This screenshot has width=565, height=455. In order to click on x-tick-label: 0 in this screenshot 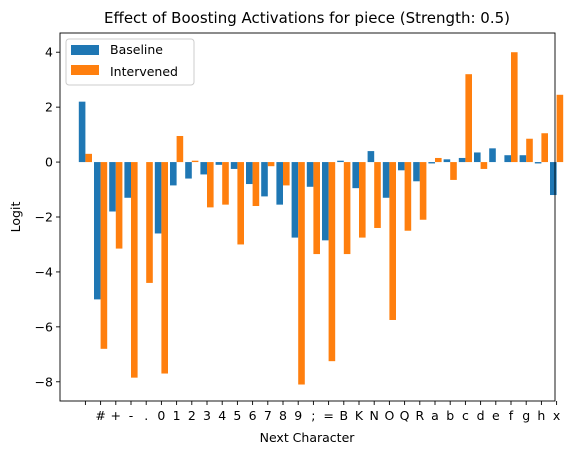, I will do `click(161, 415)`.